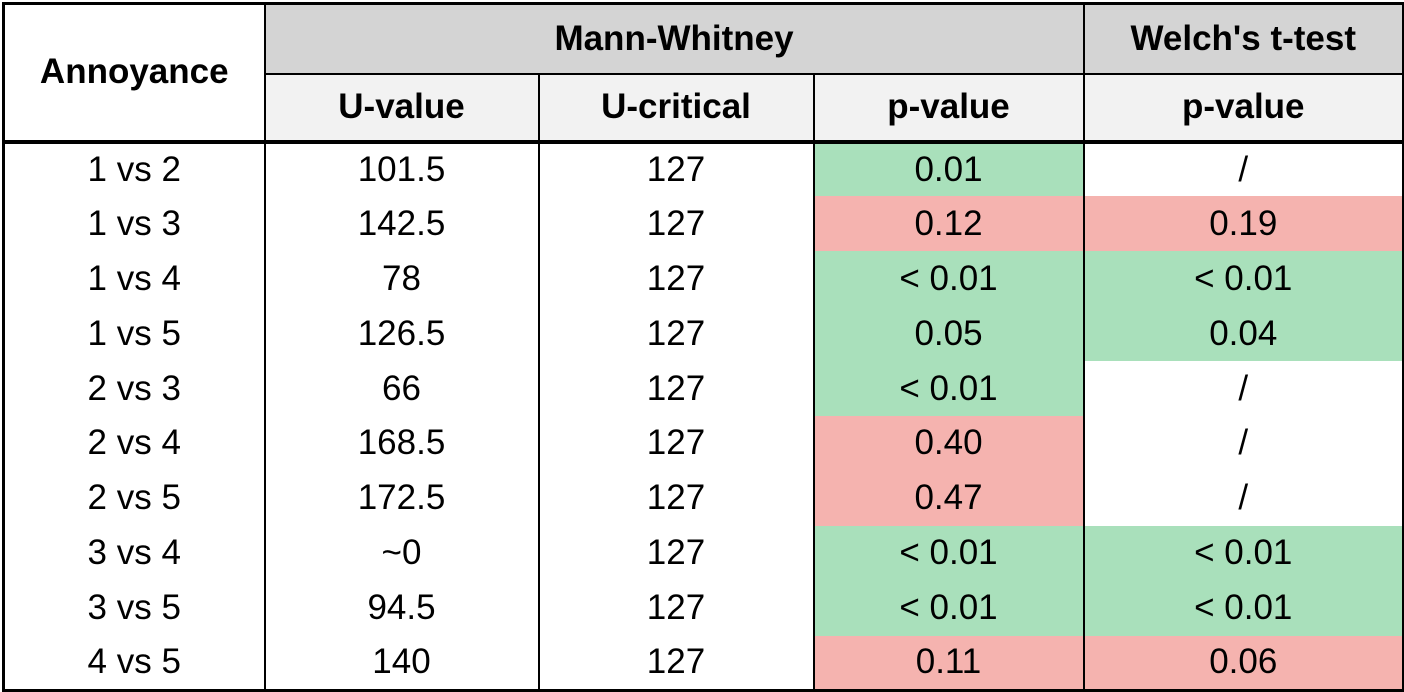 Image resolution: width=1404 pixels, height=692 pixels. What do you see at coordinates (134, 334) in the screenshot?
I see `annoyance-cell: 1 vs 5` at bounding box center [134, 334].